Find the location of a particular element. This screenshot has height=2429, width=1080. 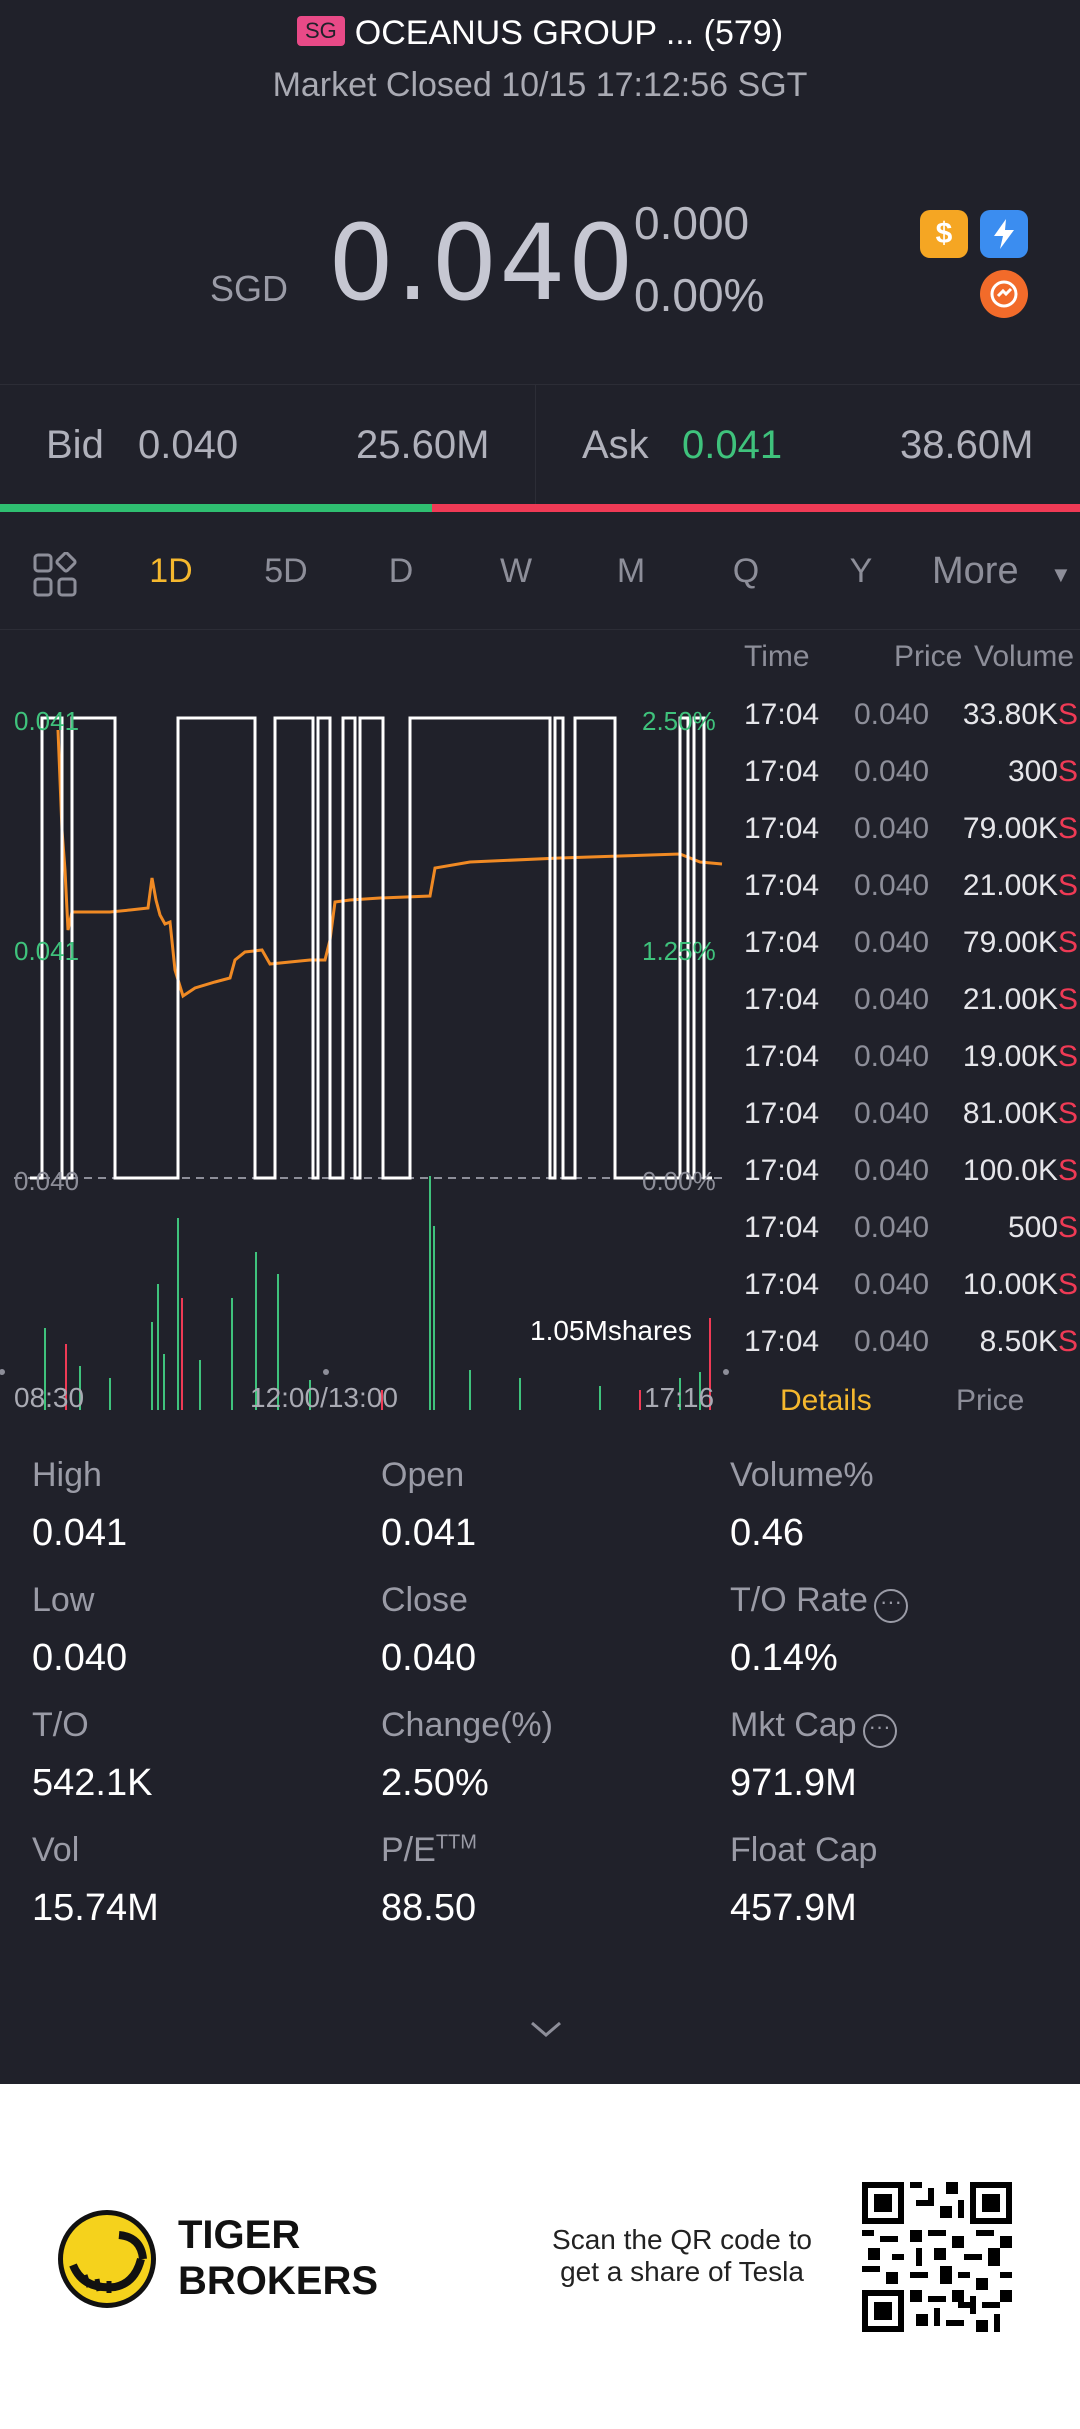

close-value: 0.040 is located at coordinates (429, 1658).